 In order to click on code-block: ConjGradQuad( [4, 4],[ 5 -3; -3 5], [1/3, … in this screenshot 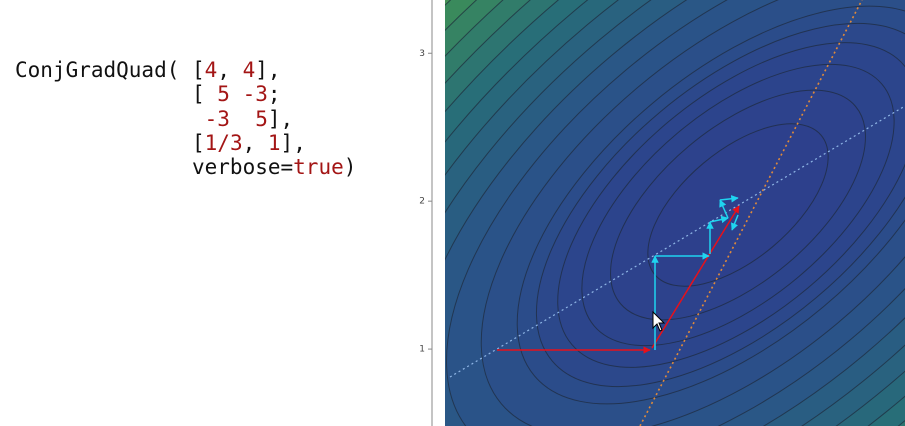, I will do `click(185, 118)`.